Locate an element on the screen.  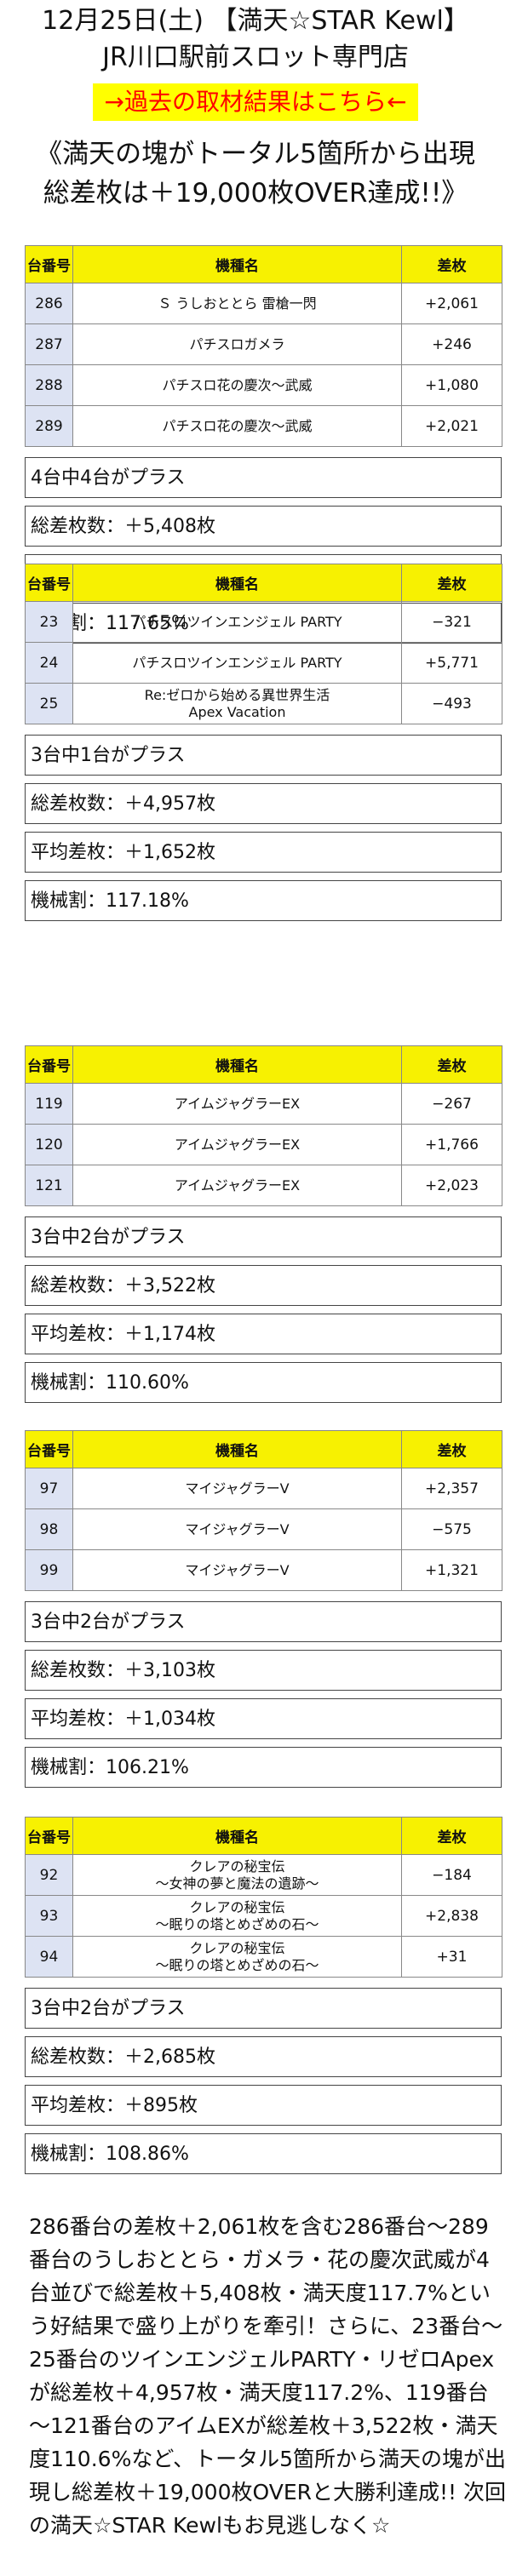
average-diff-box: 平均差枚：＋1,652枚 is located at coordinates (263, 853).